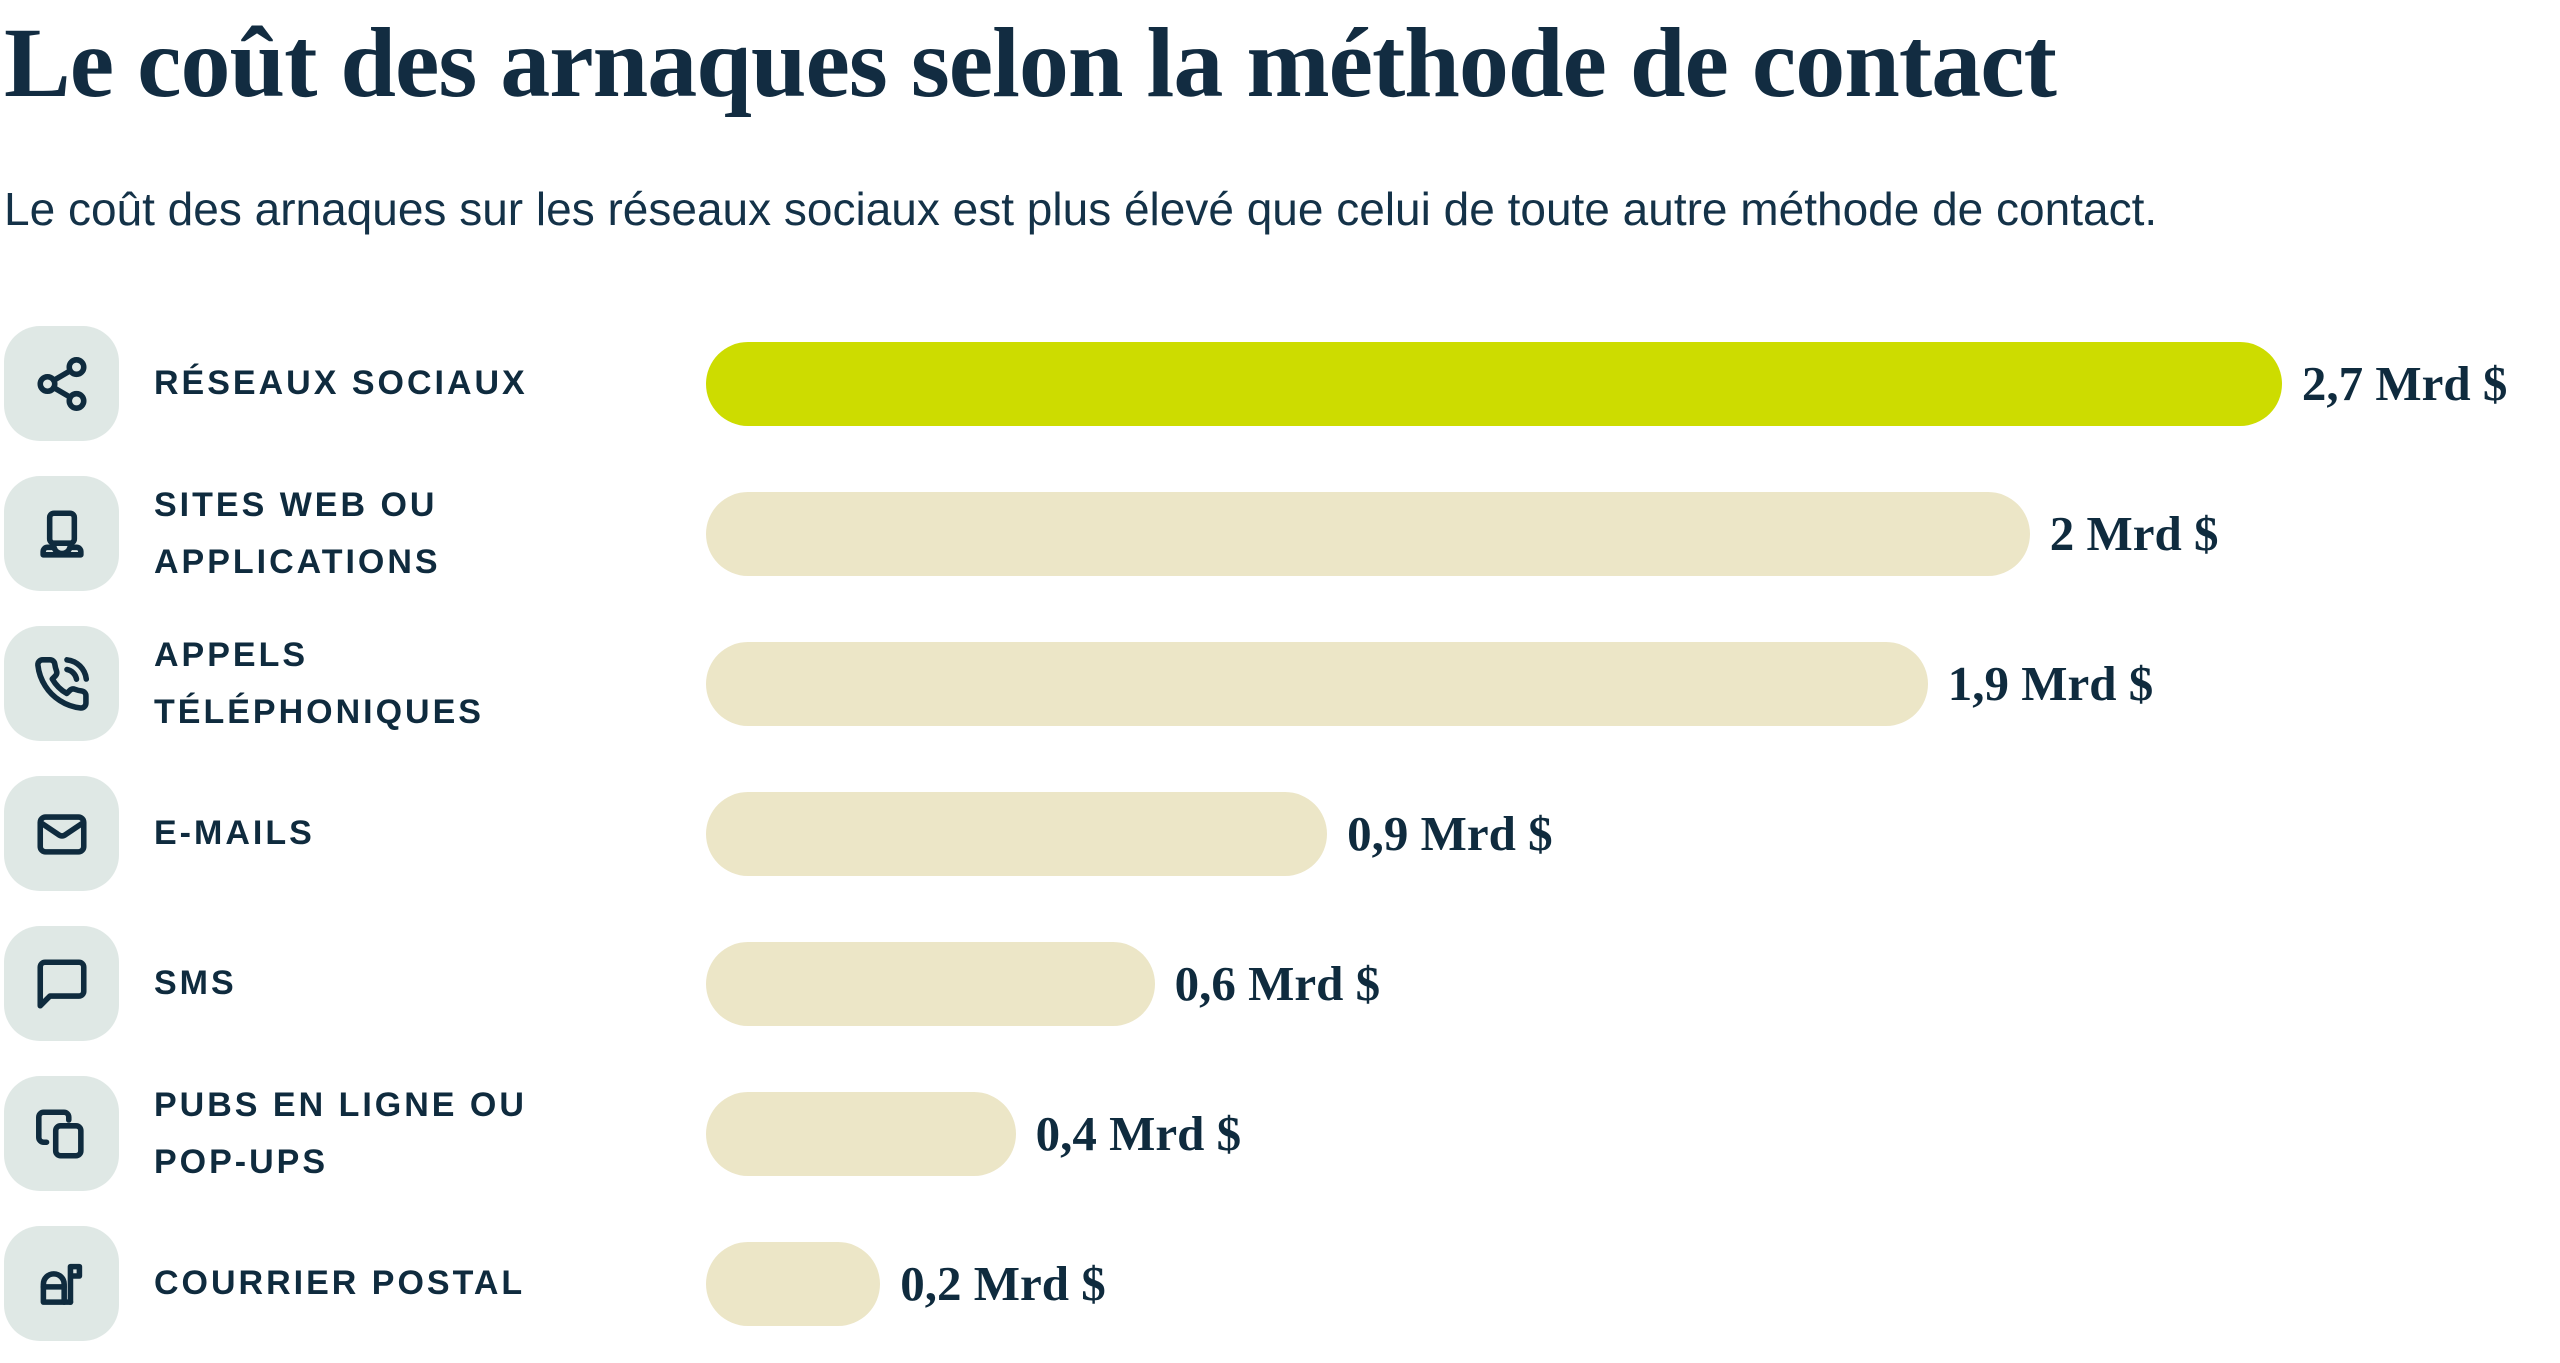 The image size is (2560, 1363). I want to click on chart-row-emails: E-MAILS 0,9 Mrd $, so click(1282, 833).